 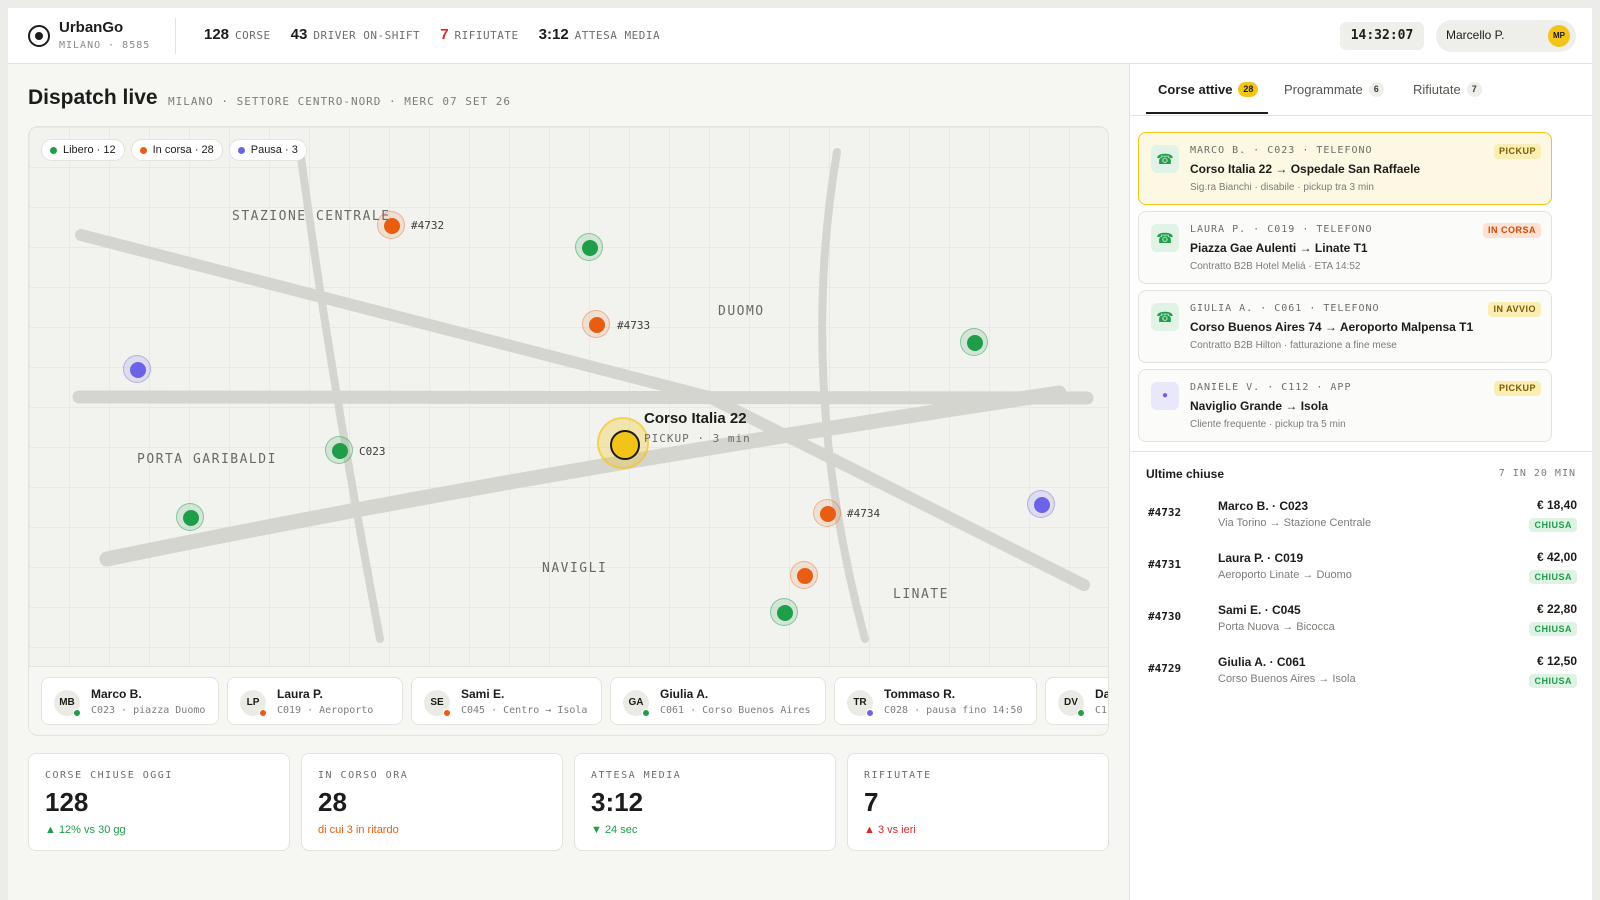 I want to click on closed-ride-route: Aeroporto Linate → Duomo, so click(x=1285, y=575).